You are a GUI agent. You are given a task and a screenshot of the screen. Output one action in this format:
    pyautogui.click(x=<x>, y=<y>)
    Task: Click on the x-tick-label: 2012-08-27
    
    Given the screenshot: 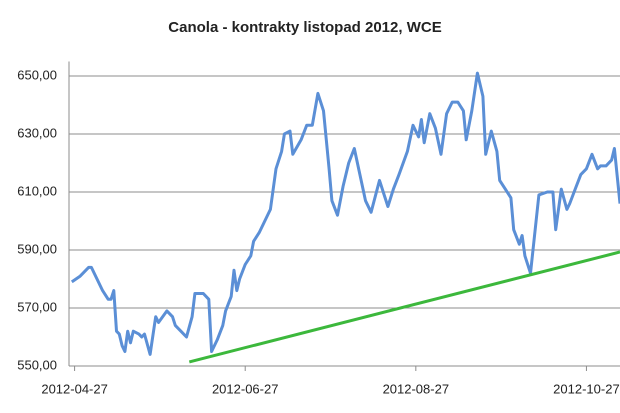 What is the action you would take?
    pyautogui.click(x=416, y=388)
    